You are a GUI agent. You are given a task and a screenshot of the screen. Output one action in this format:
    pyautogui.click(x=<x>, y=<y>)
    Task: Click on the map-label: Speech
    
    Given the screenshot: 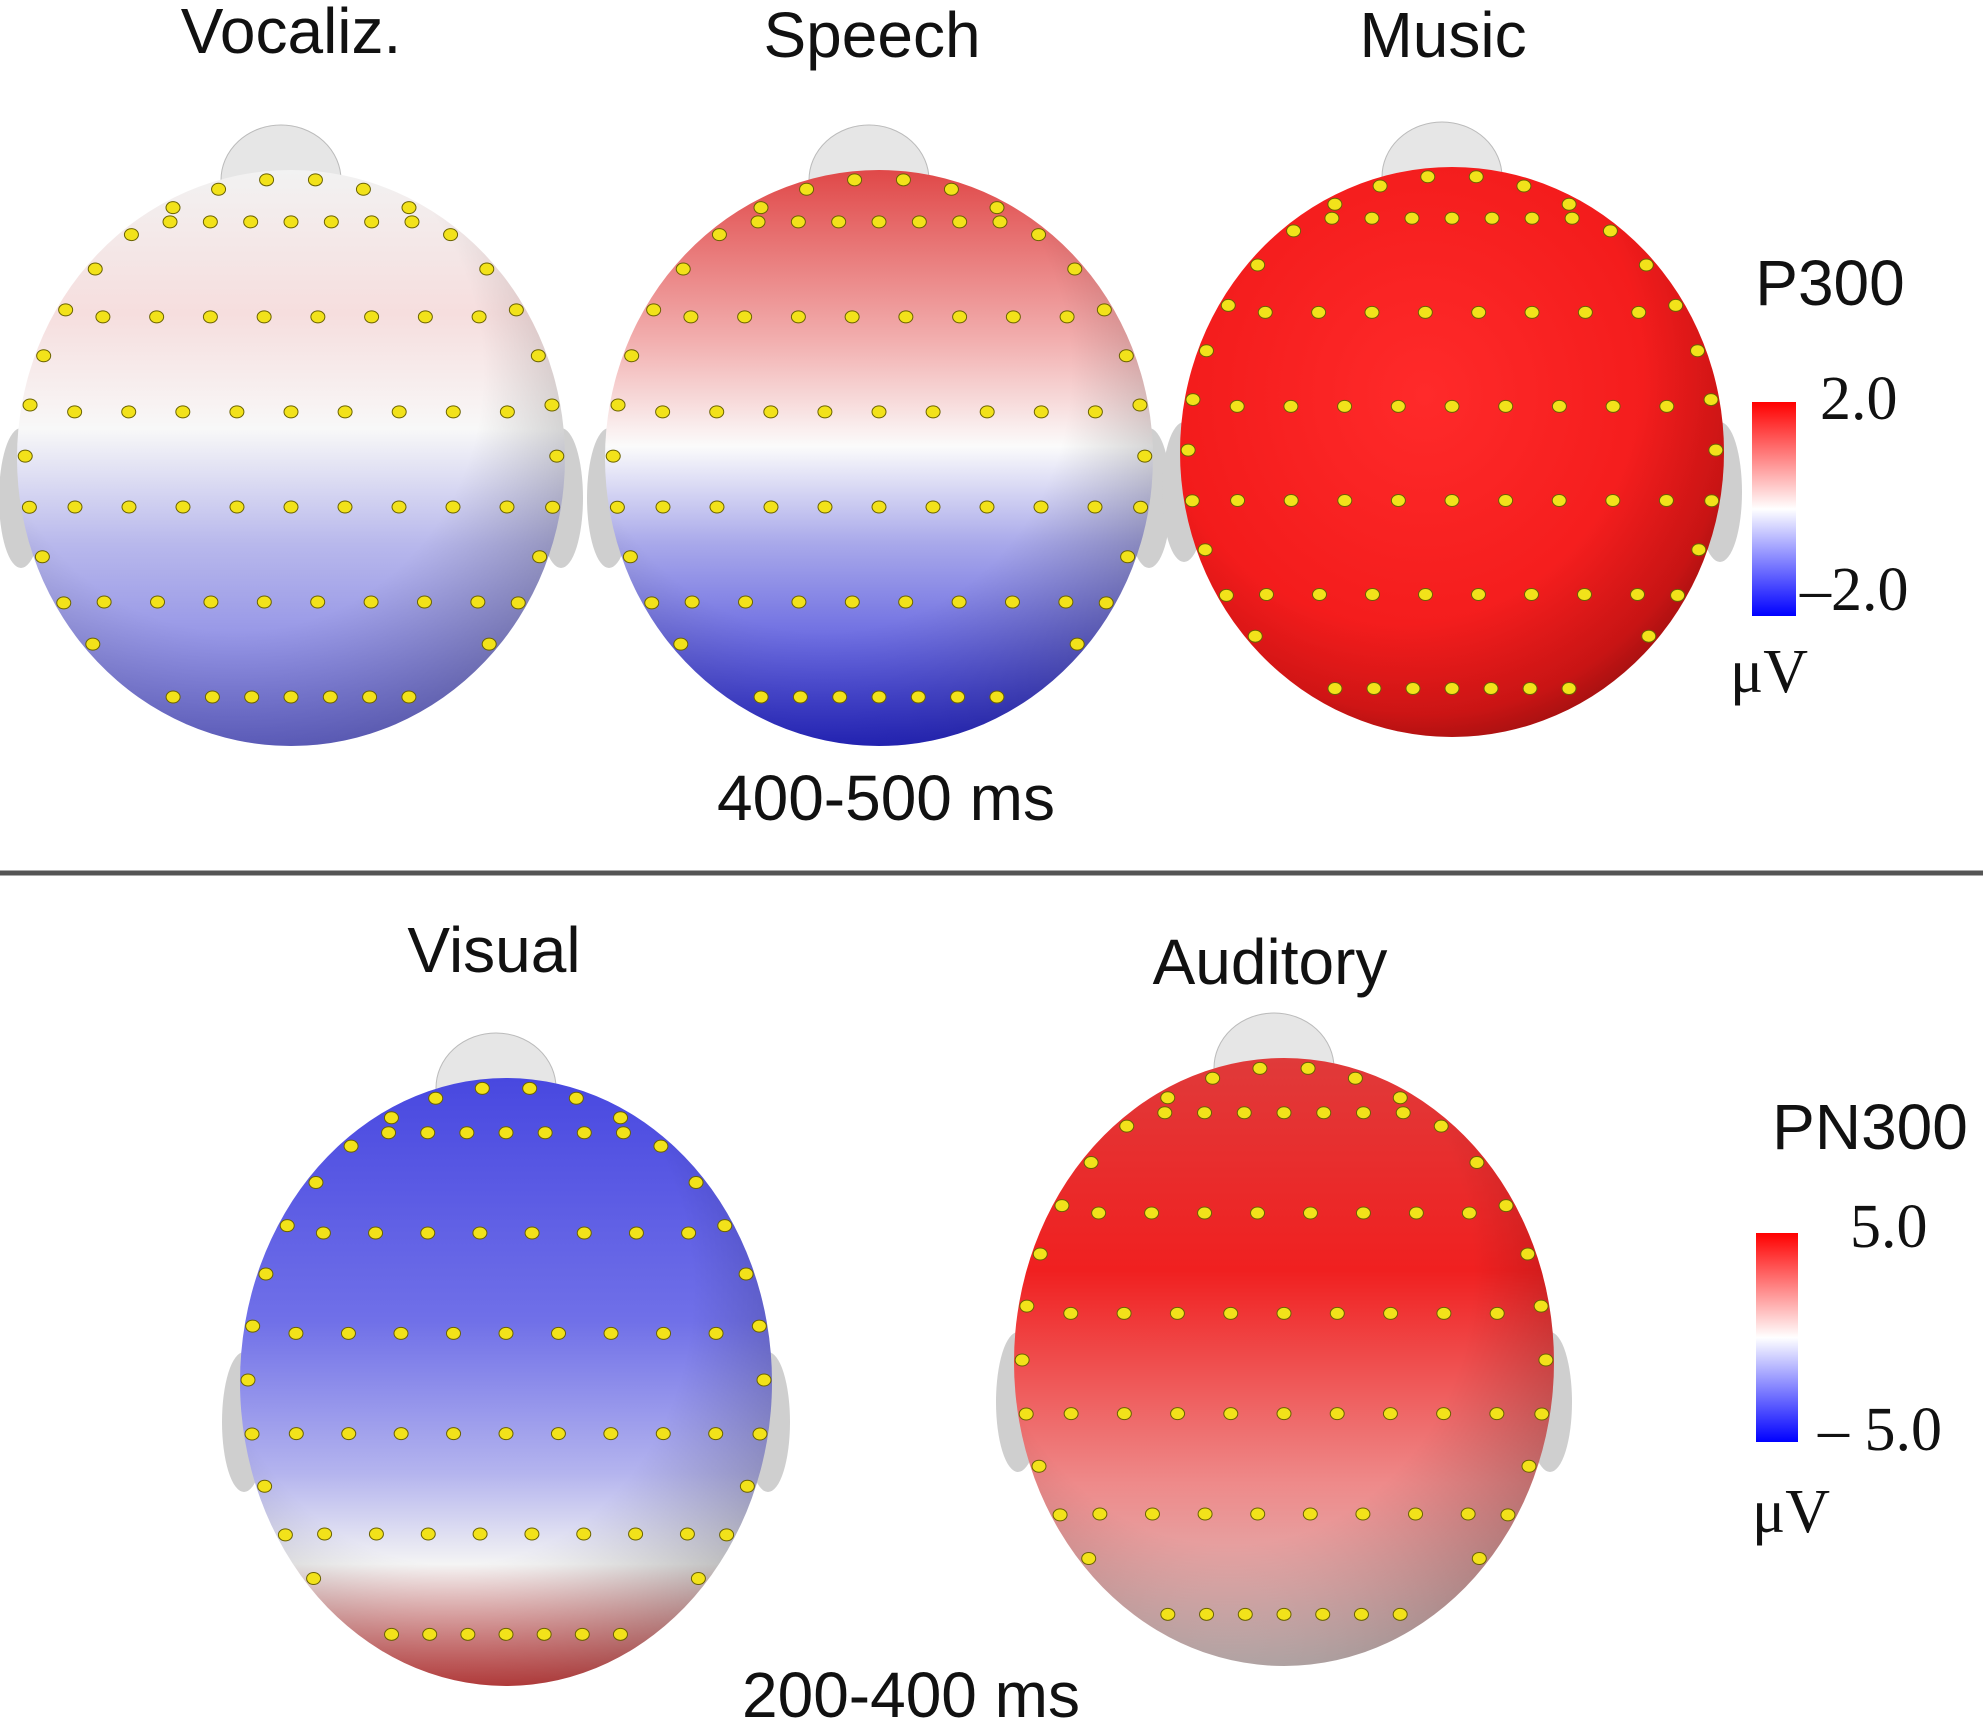 What is the action you would take?
    pyautogui.click(x=871, y=35)
    